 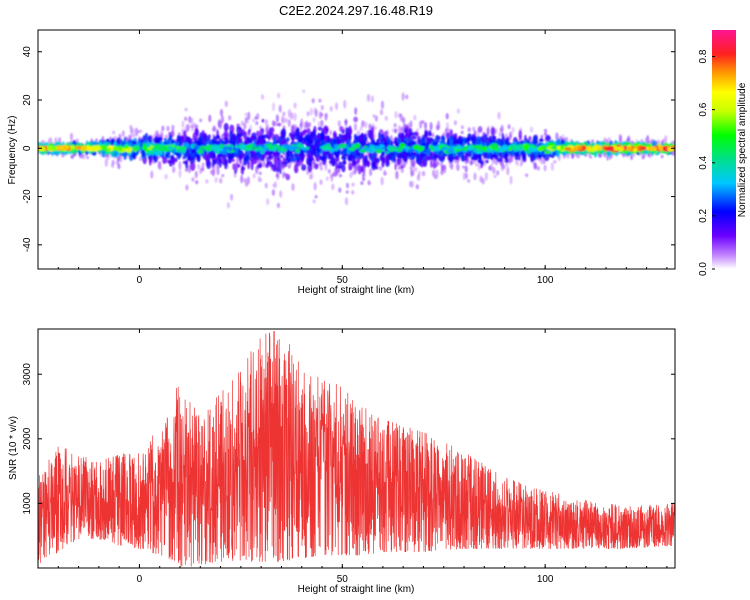 I want to click on x-tick-label: 100, so click(x=545, y=280).